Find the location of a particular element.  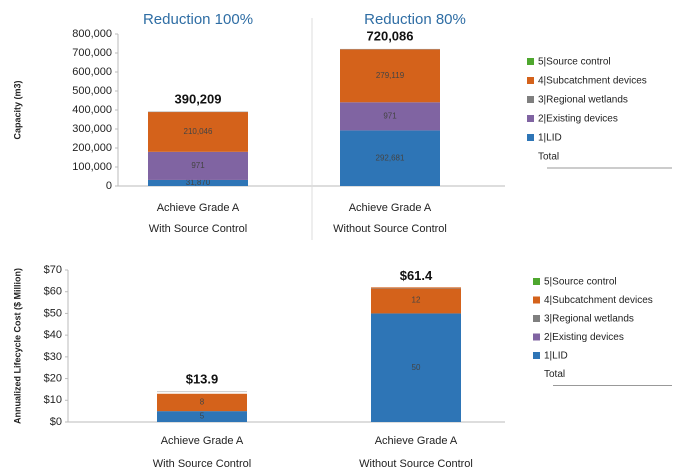

total-label: 720,086 is located at coordinates (390, 36).